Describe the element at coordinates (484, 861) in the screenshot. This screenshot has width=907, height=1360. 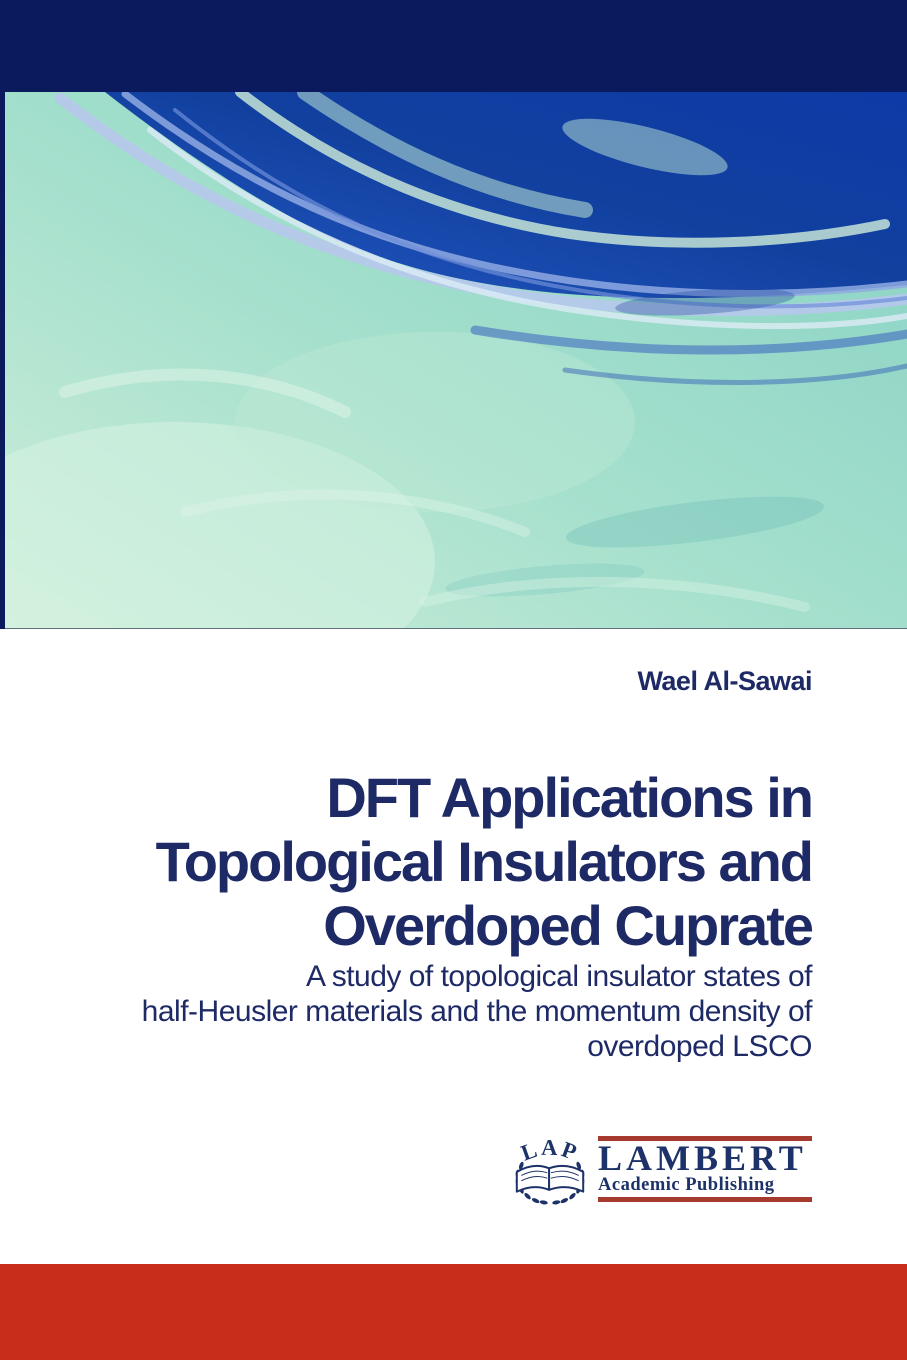
I see `title-line: Topological Insulators and` at that location.